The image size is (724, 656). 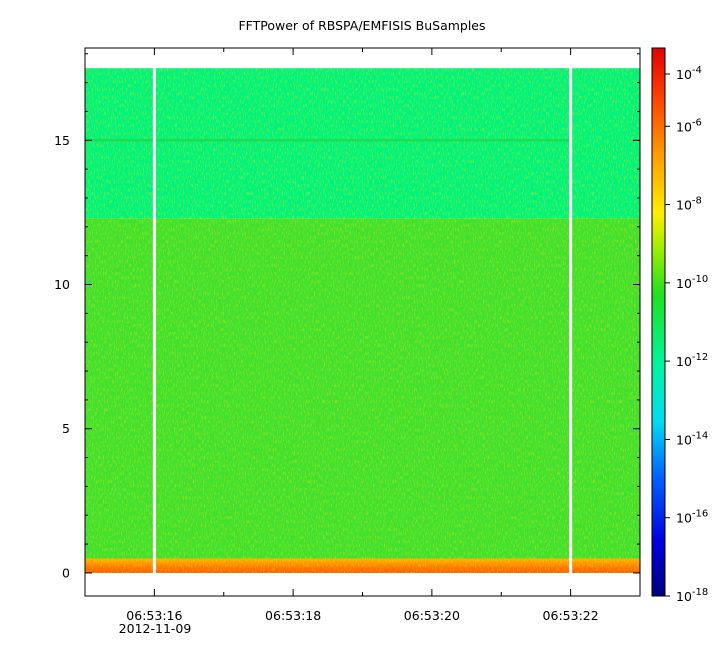 What do you see at coordinates (692, 517) in the screenshot?
I see `colorbar-tick-label: 10⁻¹⁶` at bounding box center [692, 517].